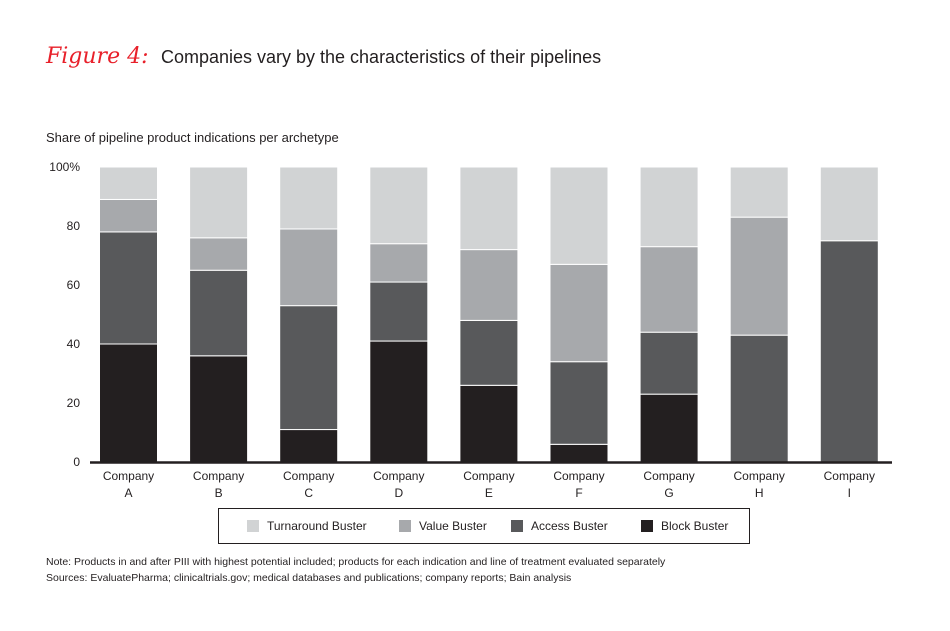  I want to click on x-tick-label: G, so click(668, 493).